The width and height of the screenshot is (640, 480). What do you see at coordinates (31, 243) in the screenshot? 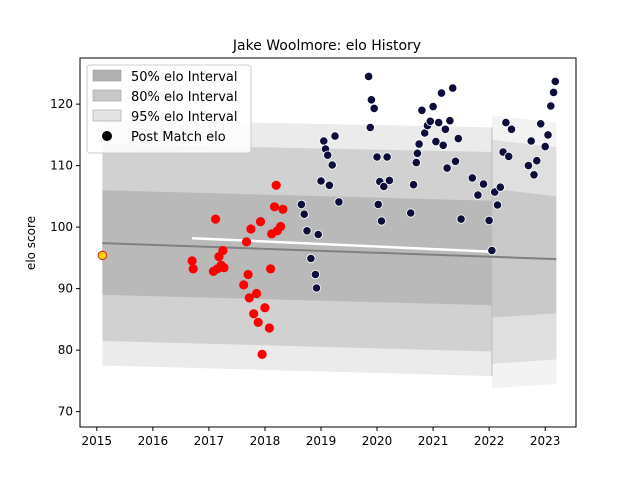
I see `y-axis-label: elo score` at bounding box center [31, 243].